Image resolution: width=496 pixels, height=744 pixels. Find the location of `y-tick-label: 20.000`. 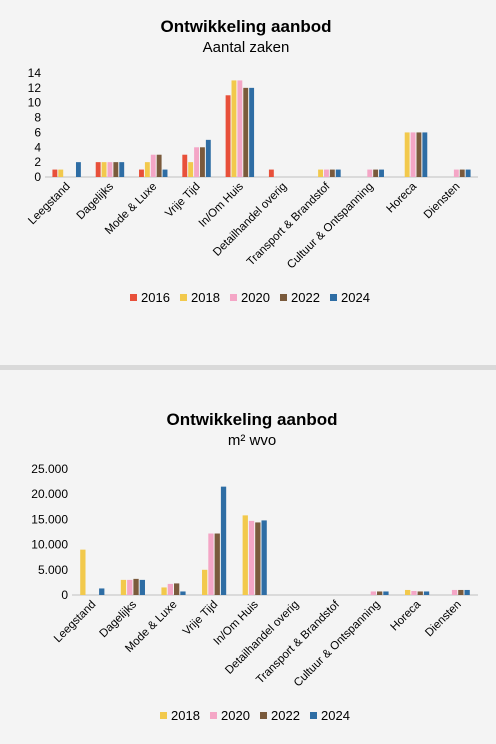

y-tick-label: 20.000 is located at coordinates (49, 494).